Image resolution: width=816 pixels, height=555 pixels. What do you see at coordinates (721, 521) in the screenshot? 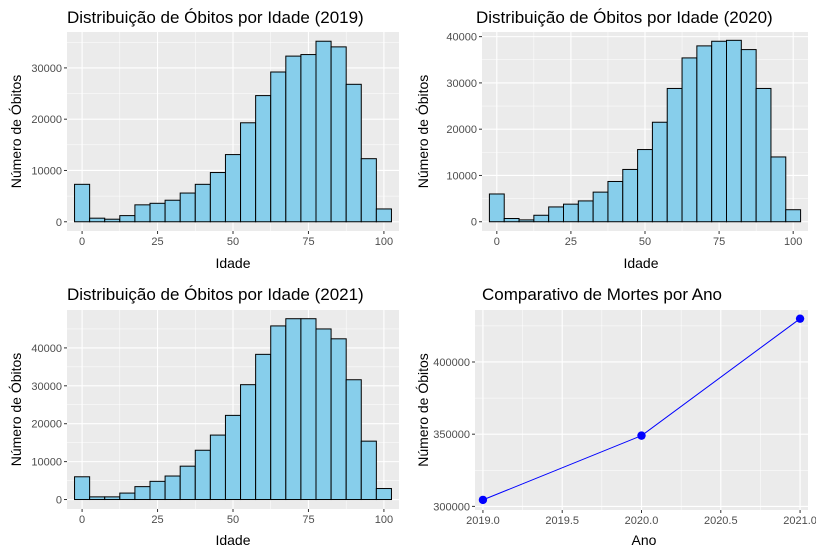
I see `x-tick-label: 2020.5` at bounding box center [721, 521].